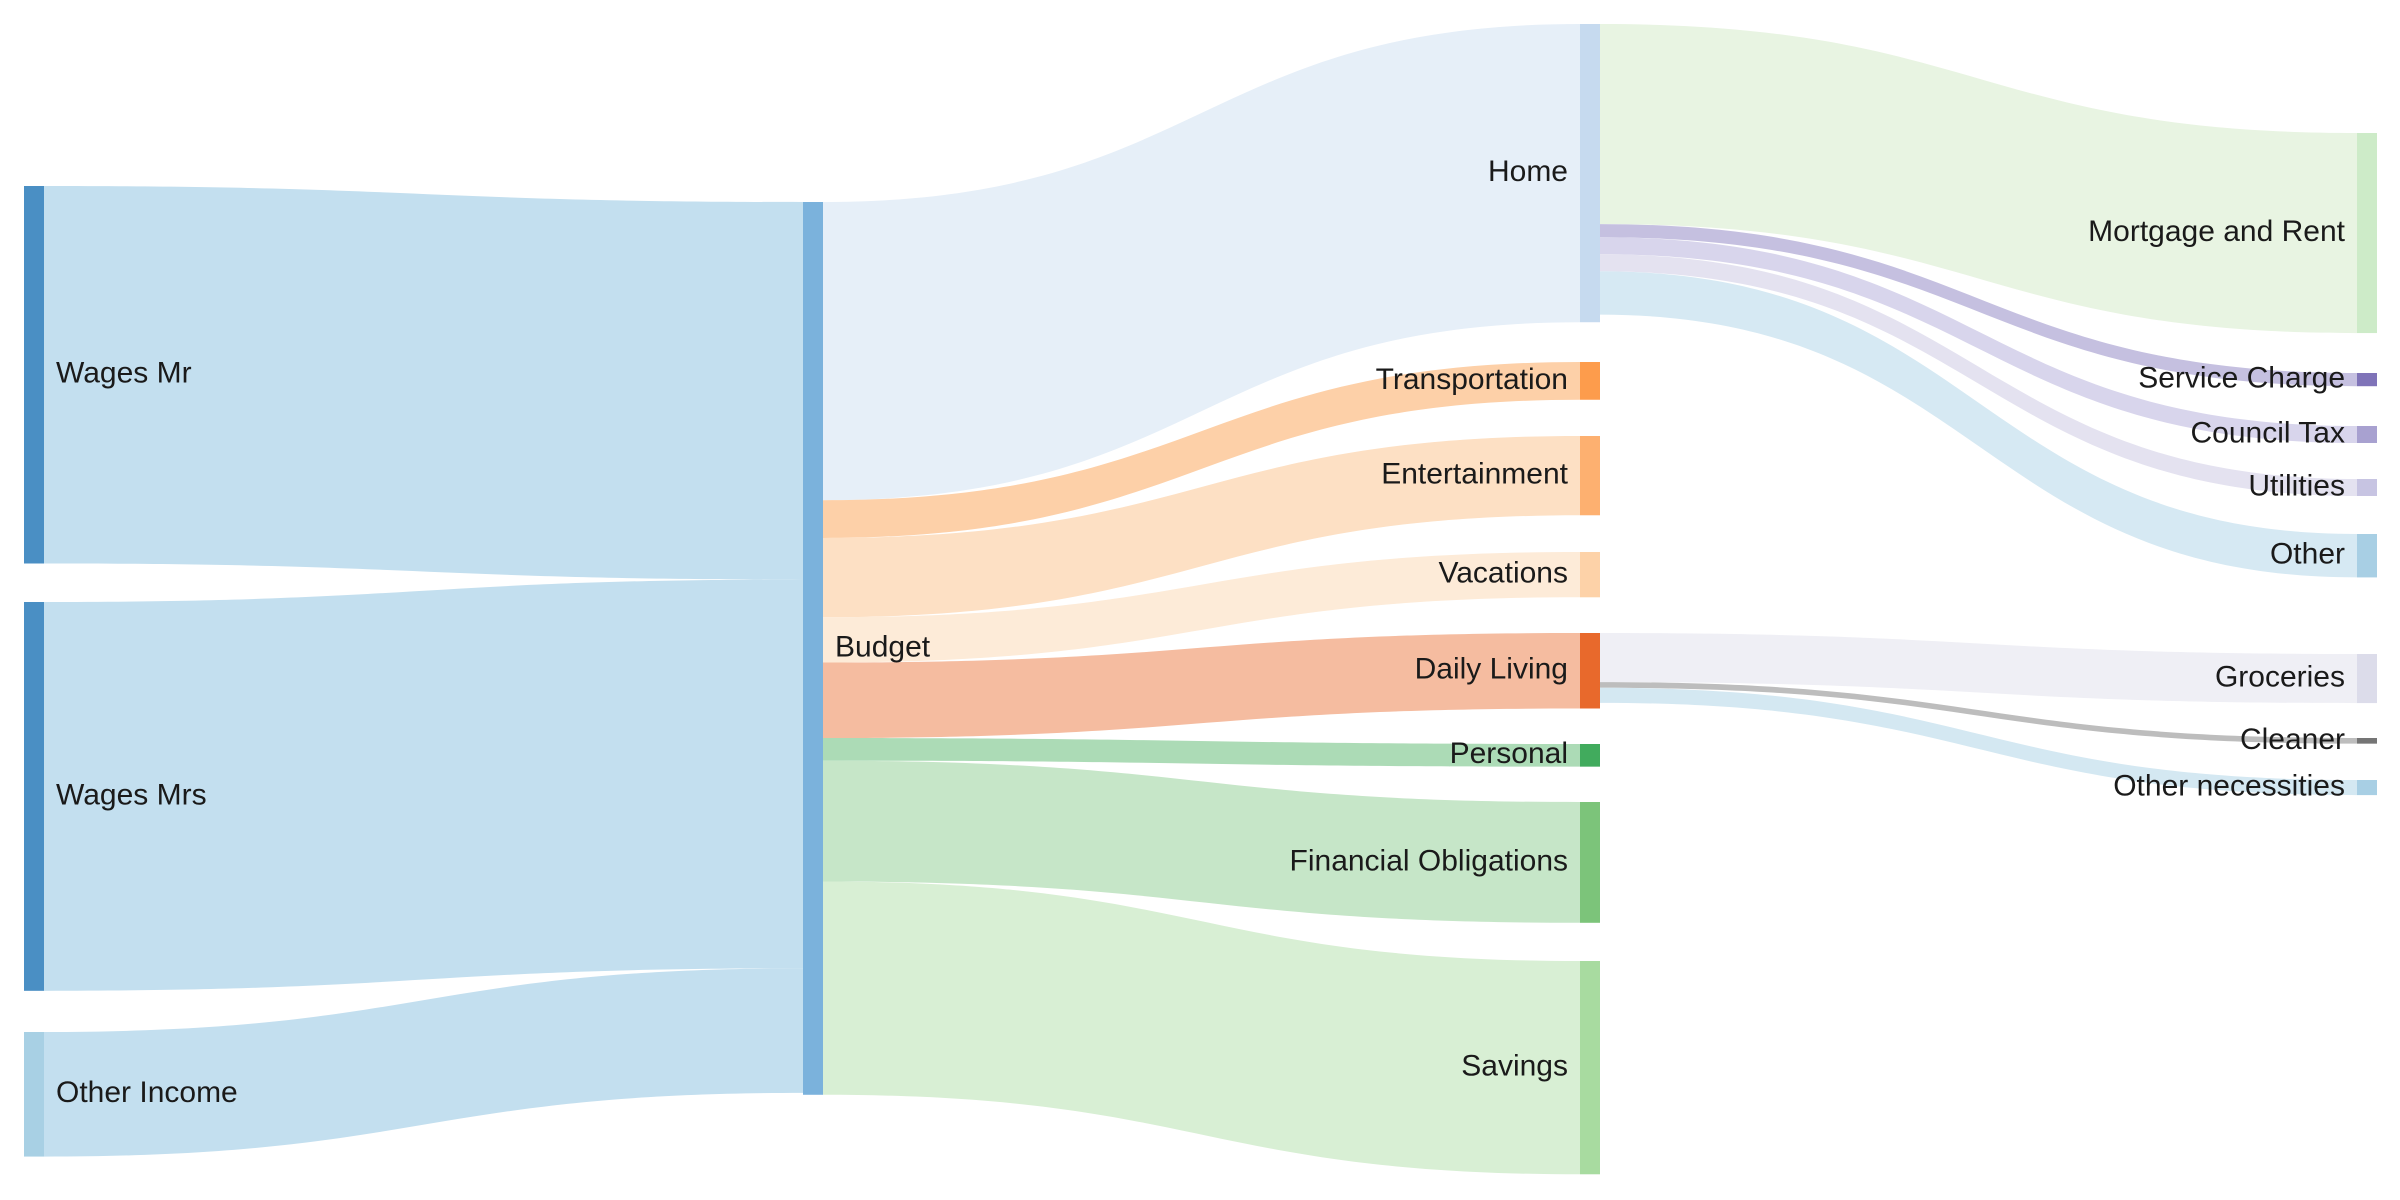 This screenshot has height=1200, width=2400. Describe the element at coordinates (131, 794) in the screenshot. I see `node-label-wages_mrs: Wages Mrs` at that location.